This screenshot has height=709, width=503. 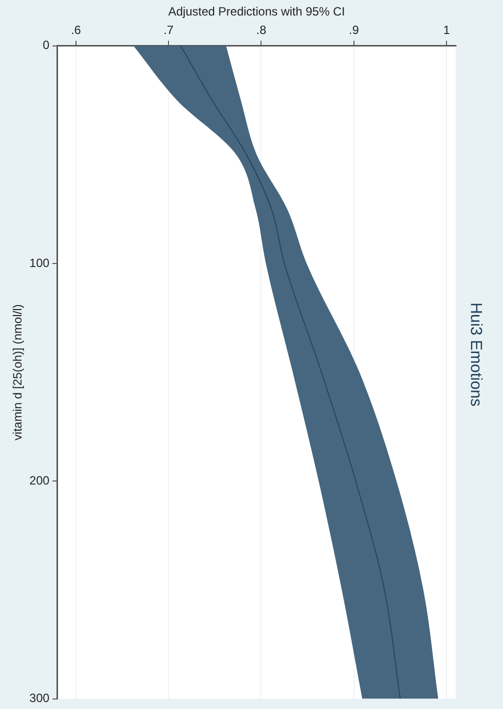 What do you see at coordinates (39, 698) in the screenshot?
I see `y-tick-label: 300` at bounding box center [39, 698].